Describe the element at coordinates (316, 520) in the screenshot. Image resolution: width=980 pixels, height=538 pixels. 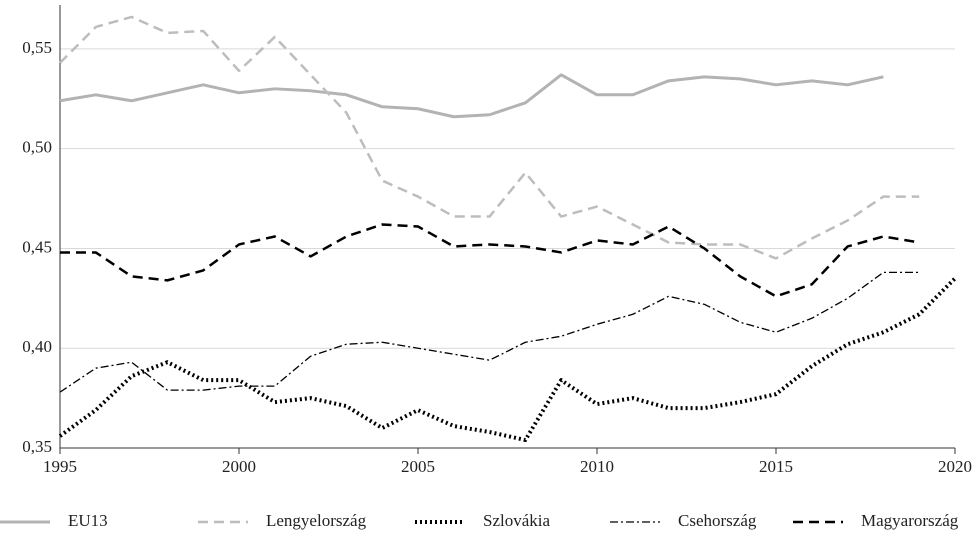
I see `legend-label: Lengyelország` at that location.